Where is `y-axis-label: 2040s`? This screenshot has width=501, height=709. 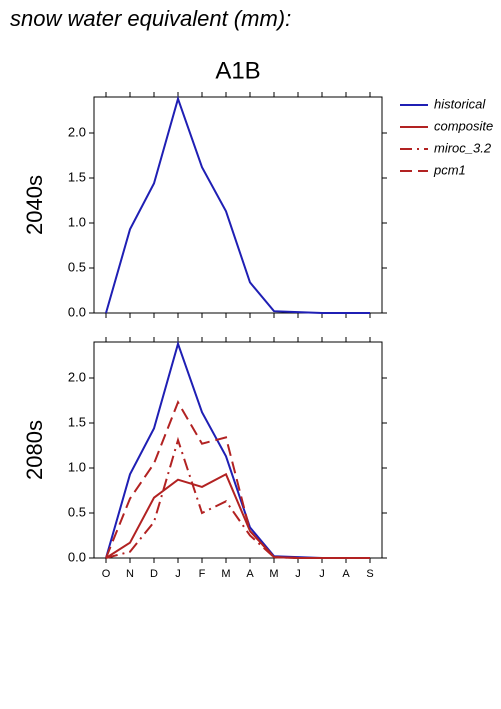
y-axis-label: 2040s is located at coordinates (34, 205).